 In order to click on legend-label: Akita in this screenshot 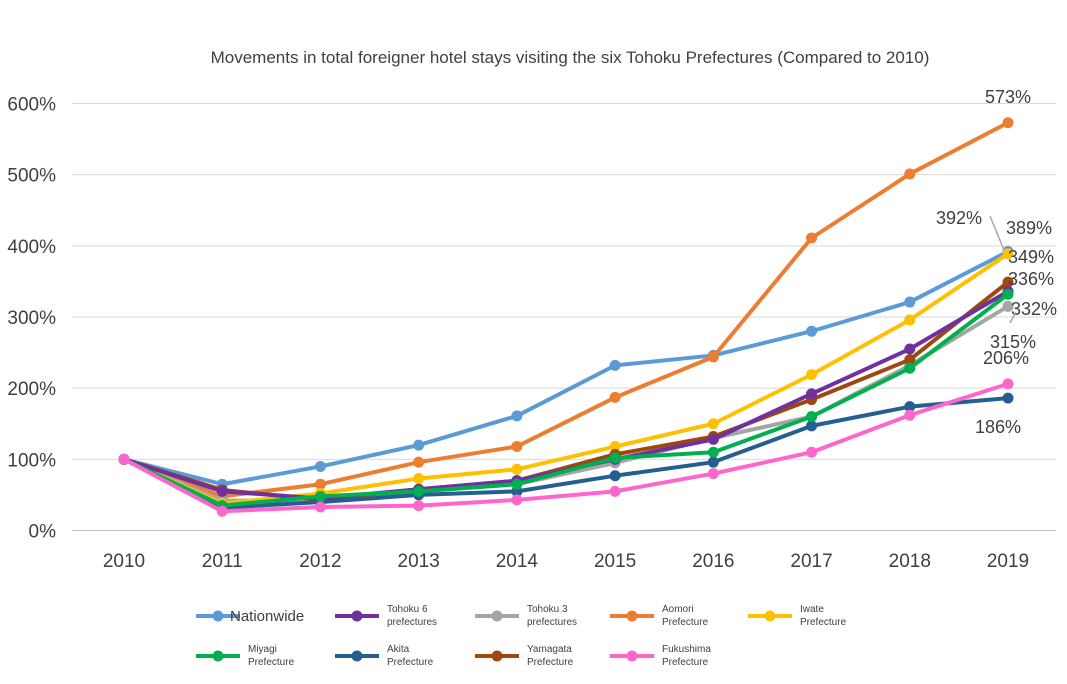, I will do `click(398, 649)`.